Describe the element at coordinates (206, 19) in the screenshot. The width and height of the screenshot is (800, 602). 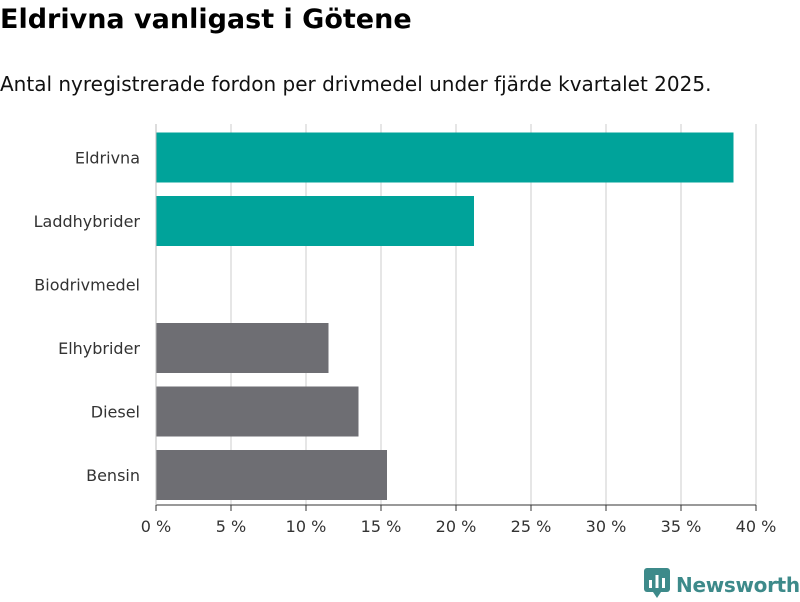
I see `chart-title: Eldrivna vanligast i Götene` at that location.